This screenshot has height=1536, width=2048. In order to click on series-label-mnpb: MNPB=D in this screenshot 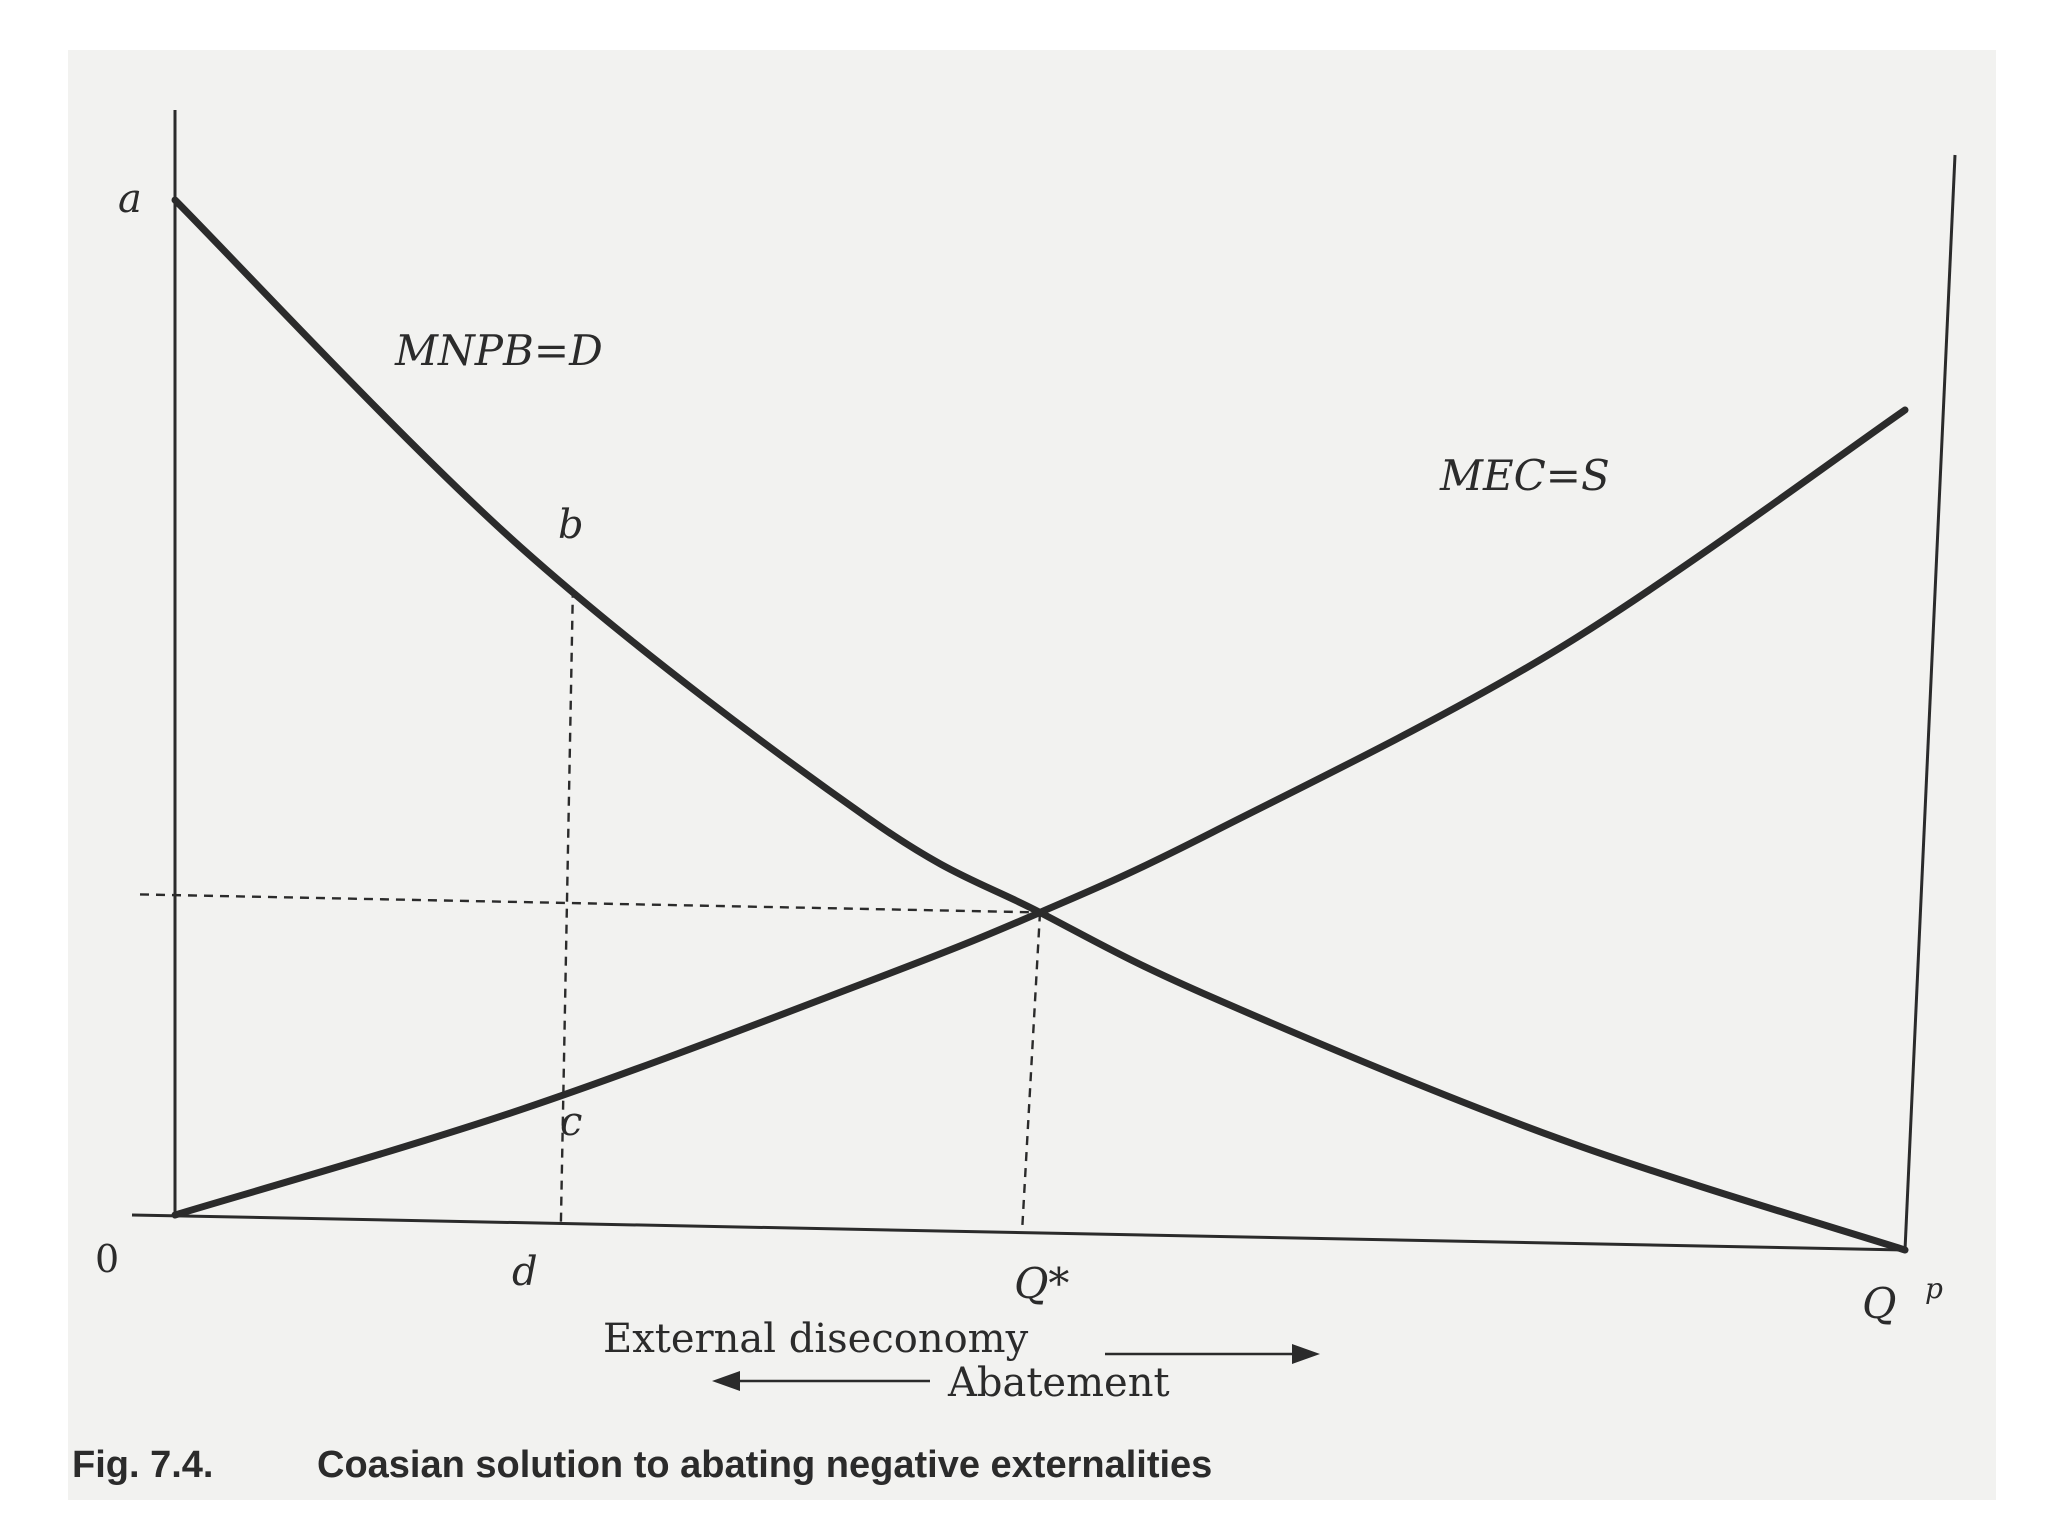, I will do `click(498, 350)`.